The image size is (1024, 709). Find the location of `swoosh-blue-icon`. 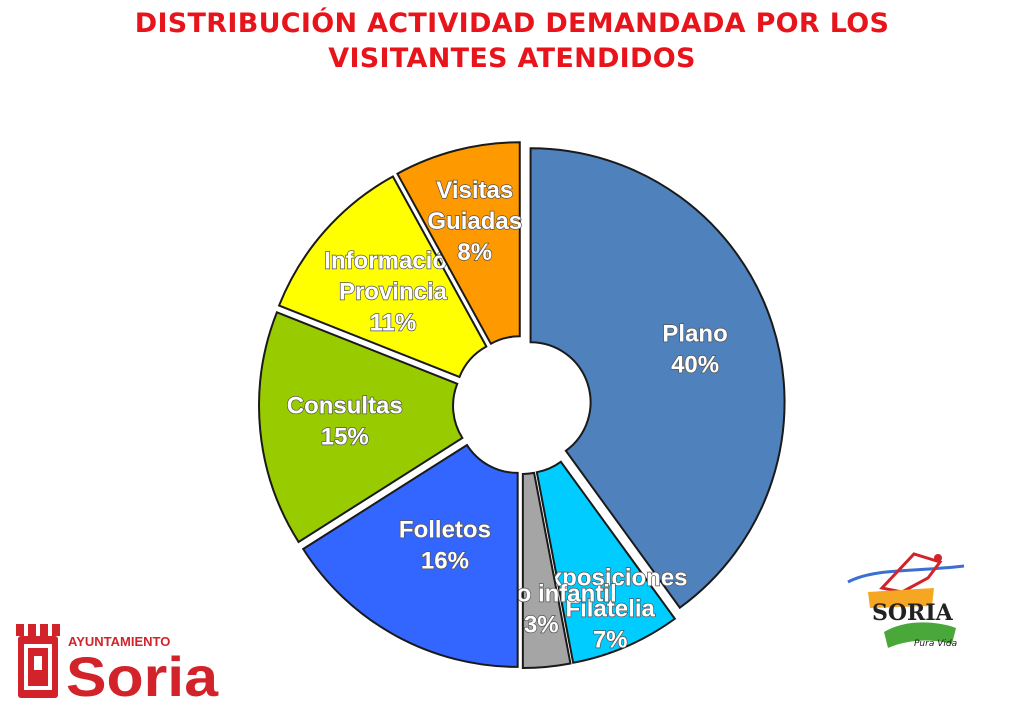

swoosh-blue-icon is located at coordinates (906, 574).